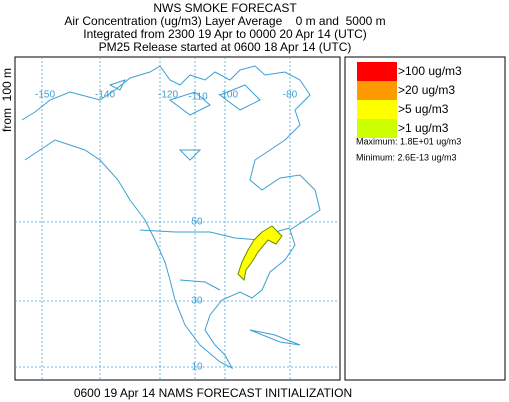  Describe the element at coordinates (105, 95) in the screenshot. I see `lon-label: -140` at that location.